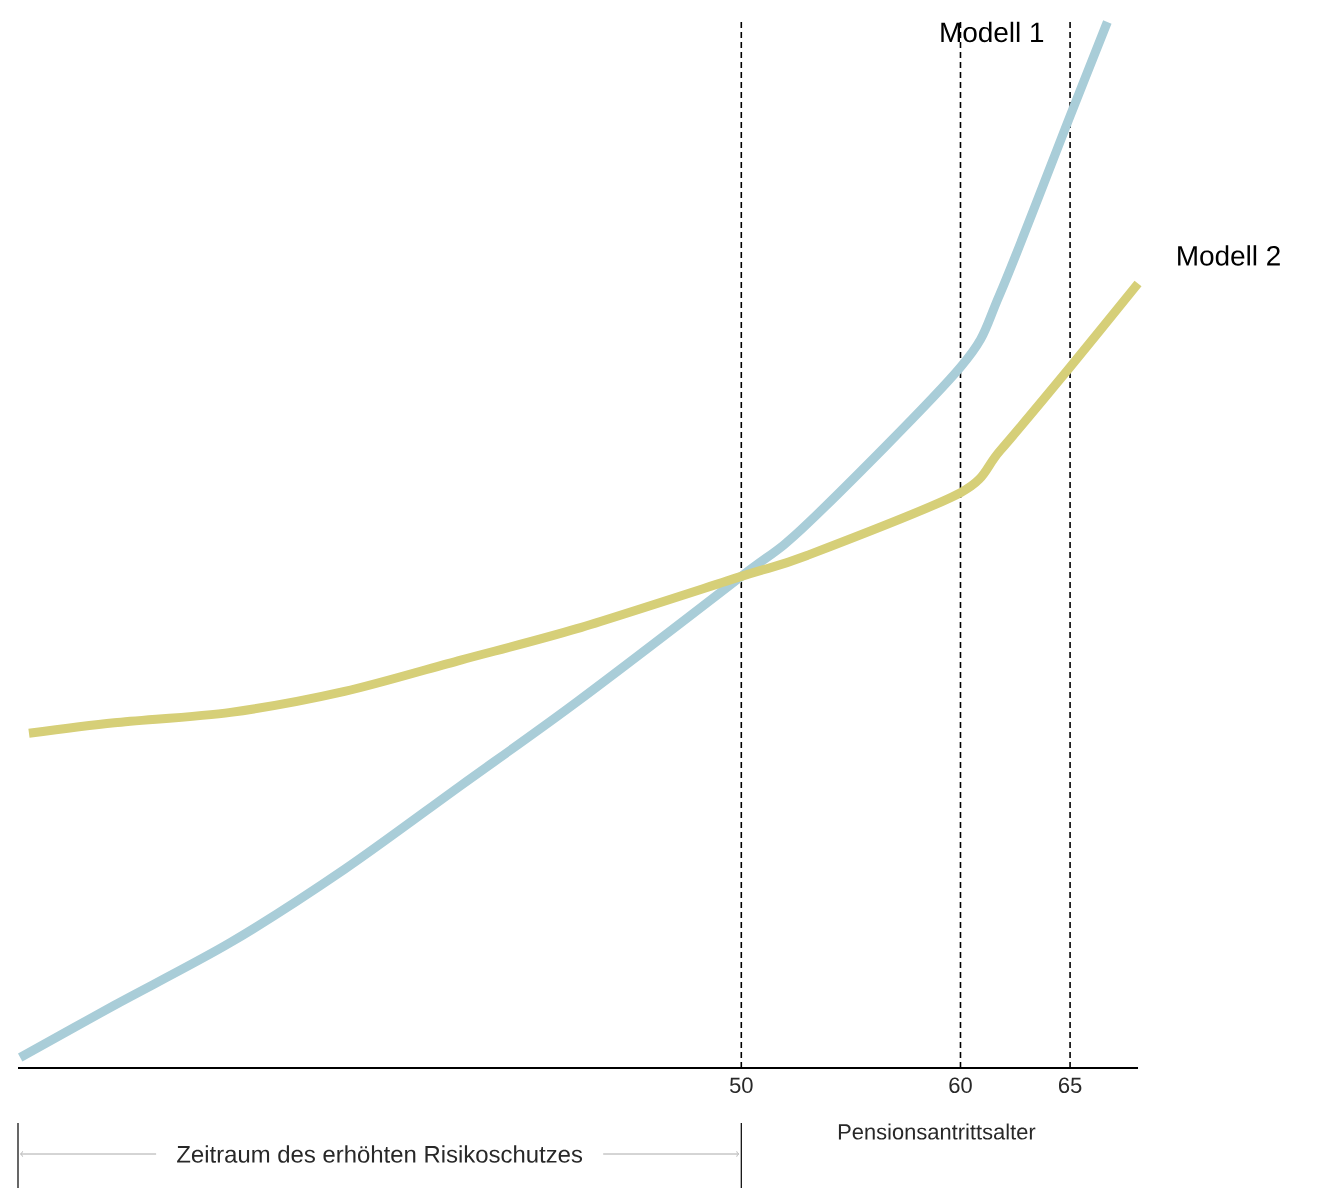 The image size is (1335, 1188). Describe the element at coordinates (960, 1085) in the screenshot. I see `x-tick-label: 60` at that location.